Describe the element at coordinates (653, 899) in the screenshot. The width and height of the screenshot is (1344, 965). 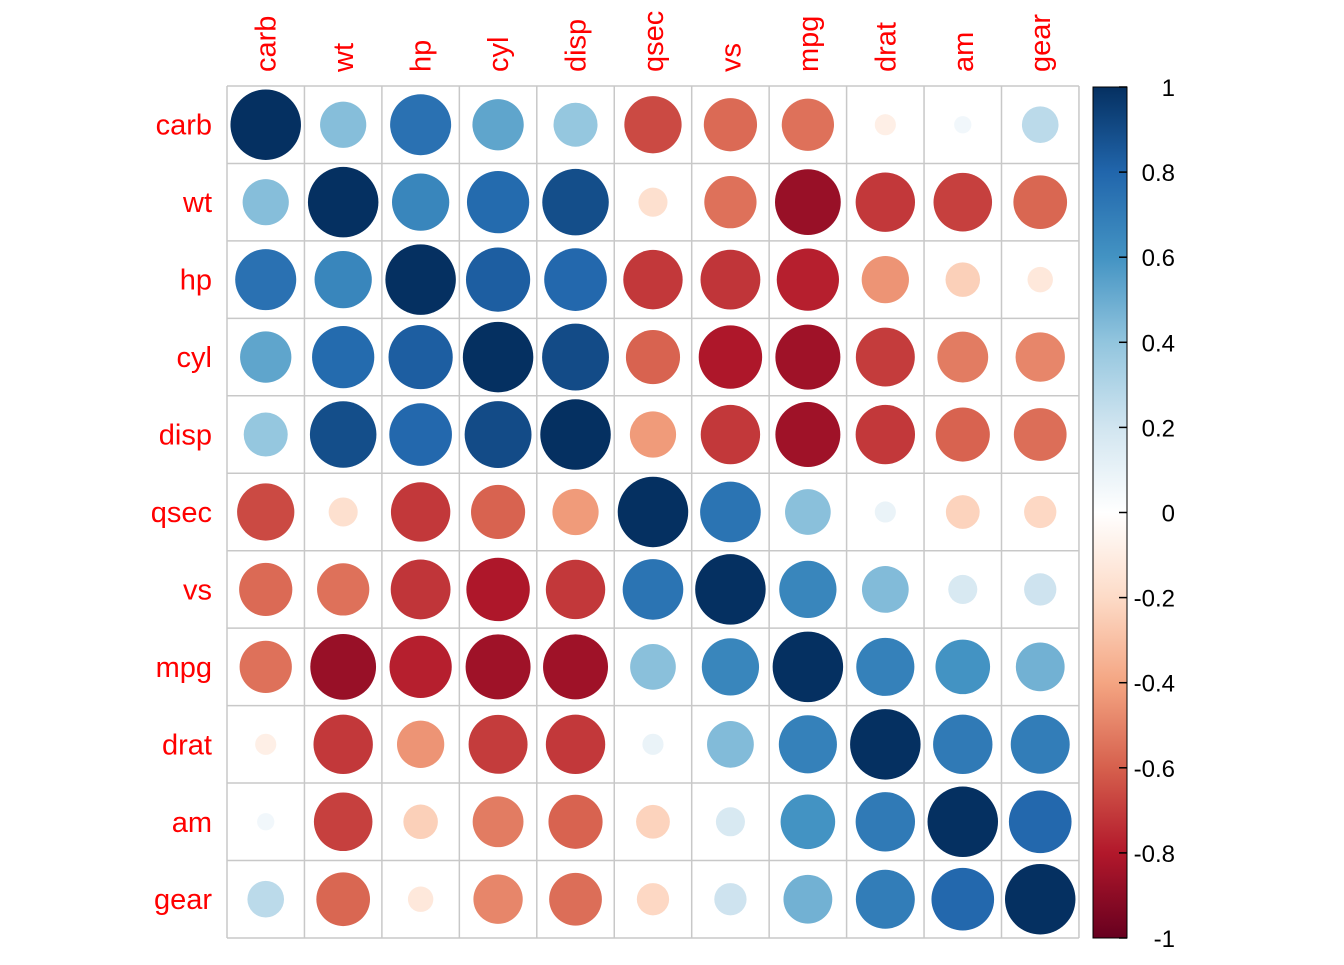
I see `corr-circle-gear-qsec` at that location.